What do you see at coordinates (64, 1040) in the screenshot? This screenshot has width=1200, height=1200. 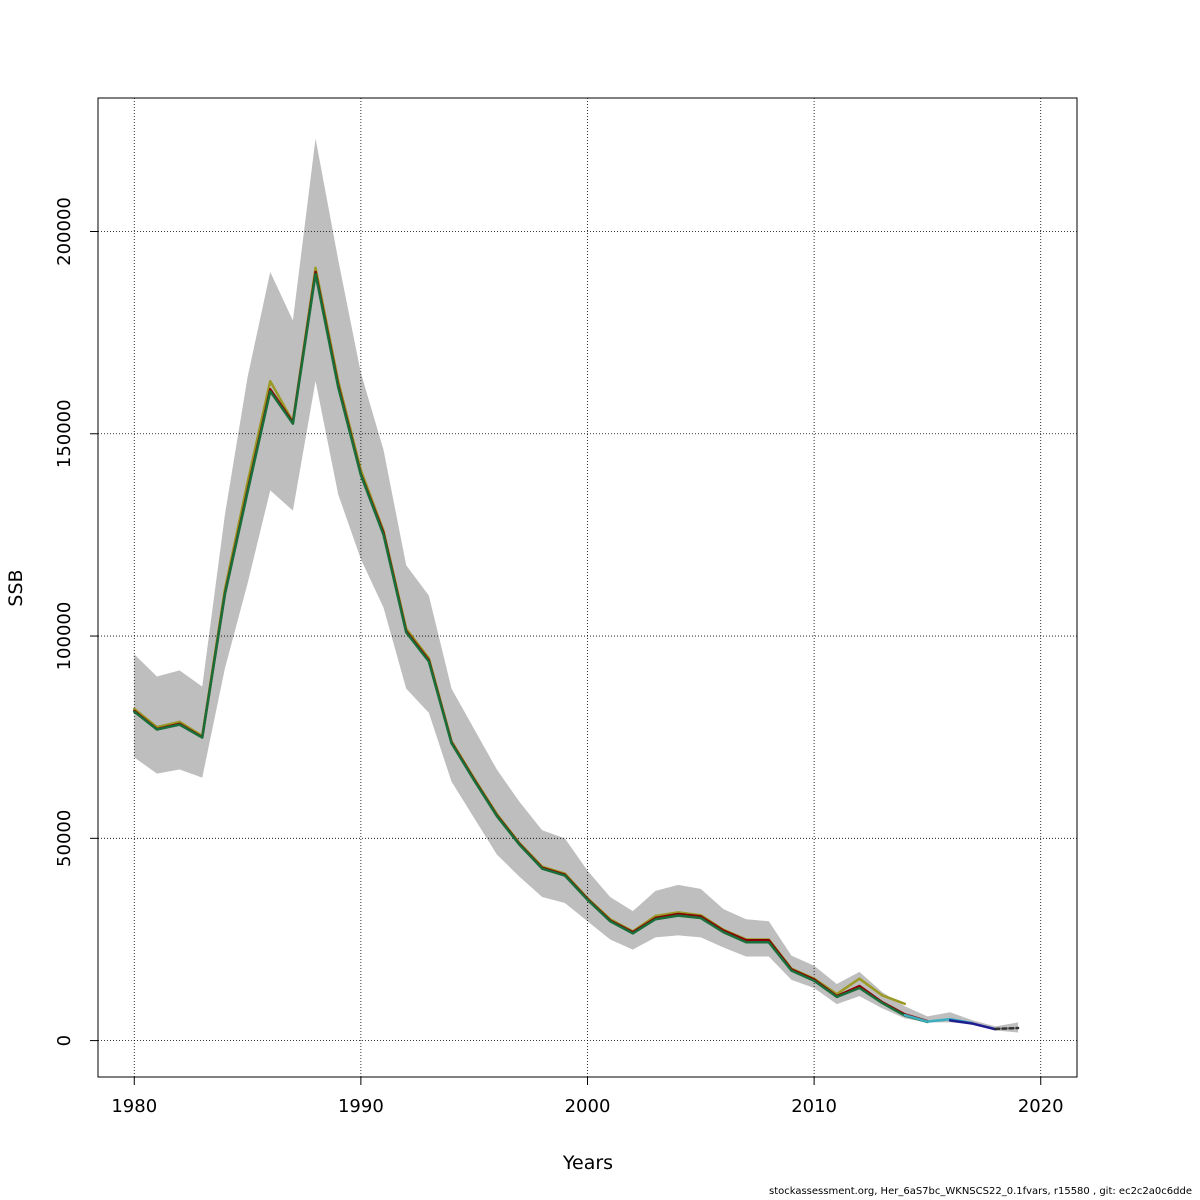 I see `y-tick-label: 0` at bounding box center [64, 1040].